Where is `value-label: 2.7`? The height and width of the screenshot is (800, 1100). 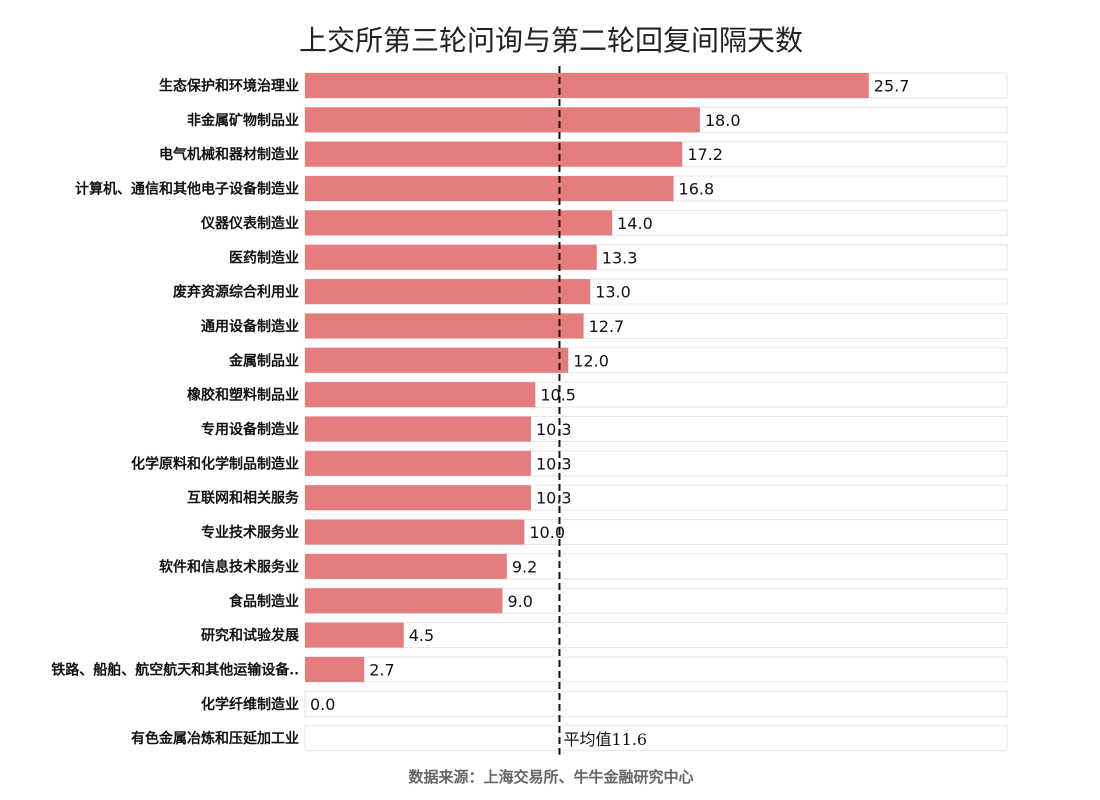
value-label: 2.7 is located at coordinates (381, 669).